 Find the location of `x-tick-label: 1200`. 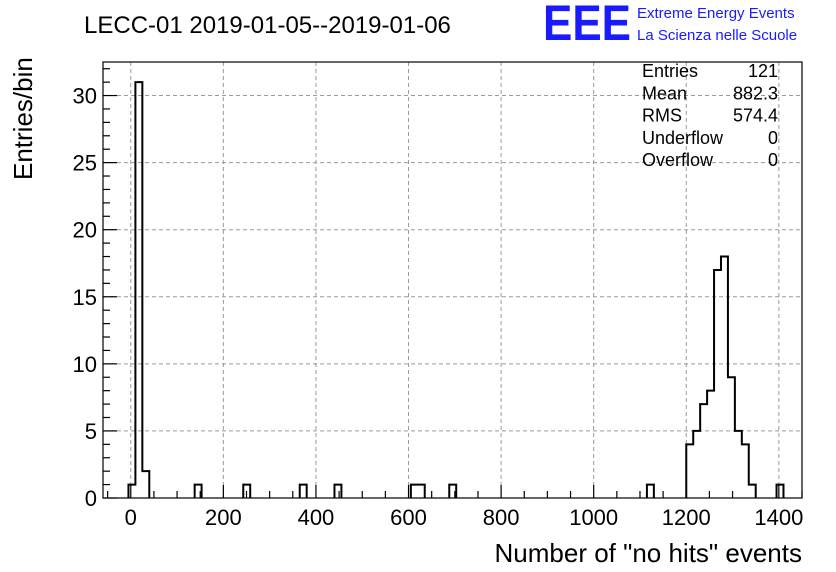

x-tick-label: 1200 is located at coordinates (686, 517).